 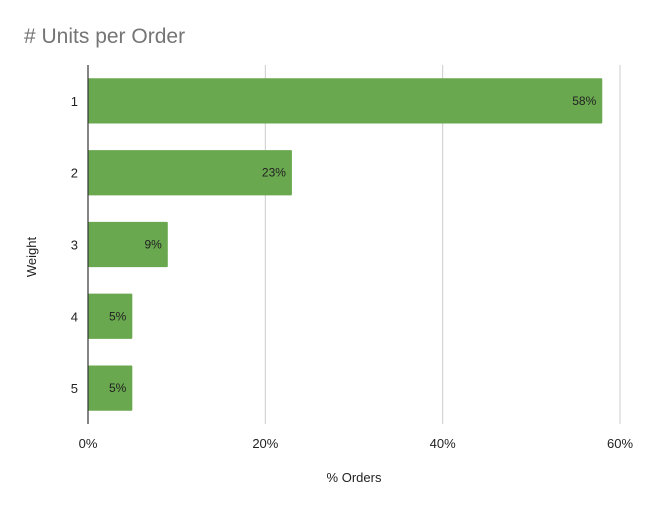 What do you see at coordinates (153, 245) in the screenshot?
I see `data-label-3: 9%` at bounding box center [153, 245].